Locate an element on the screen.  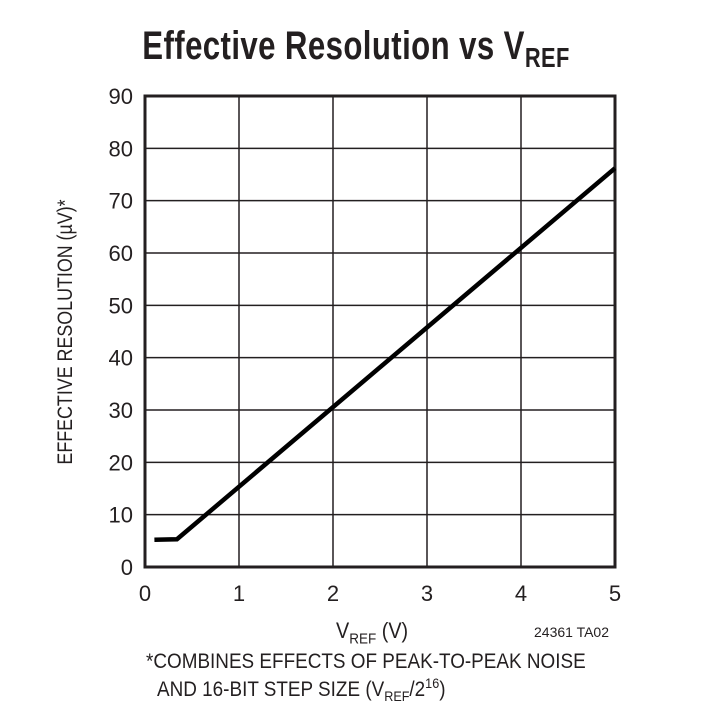
y-tick-label: 0 is located at coordinates (127, 567).